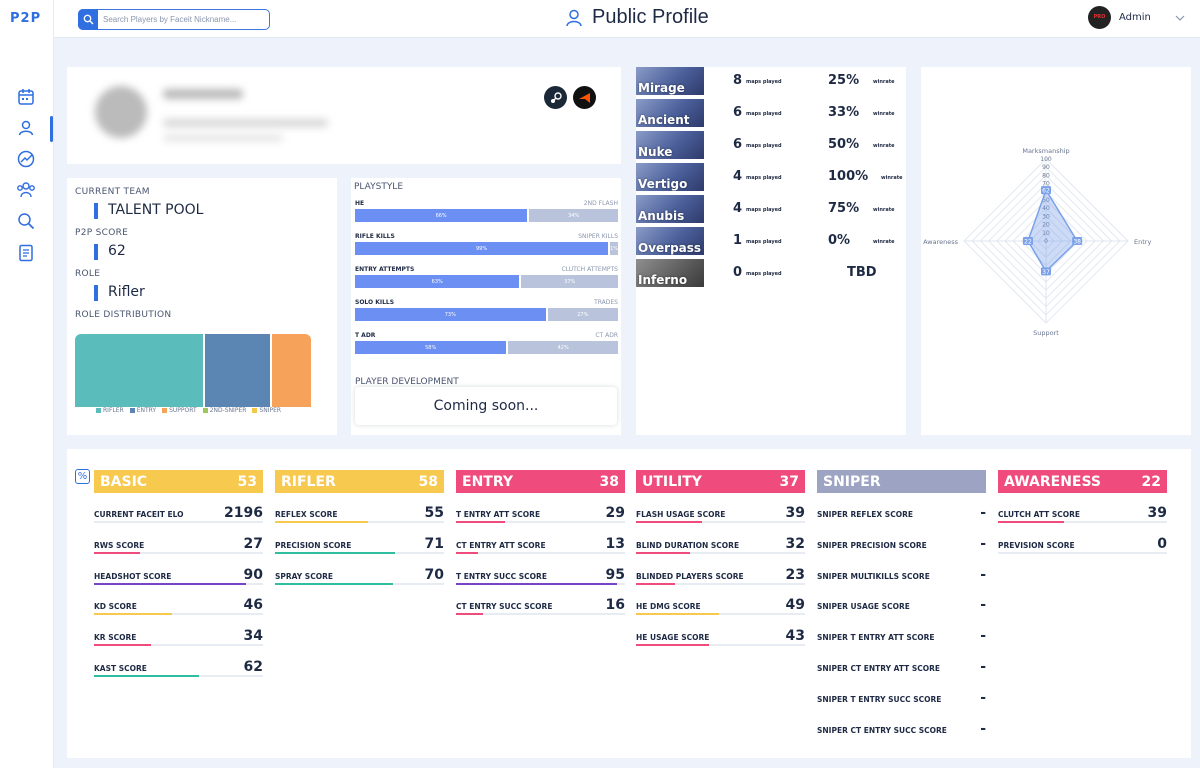  What do you see at coordinates (88, 274) in the screenshot?
I see `role-label: ROLE` at bounding box center [88, 274].